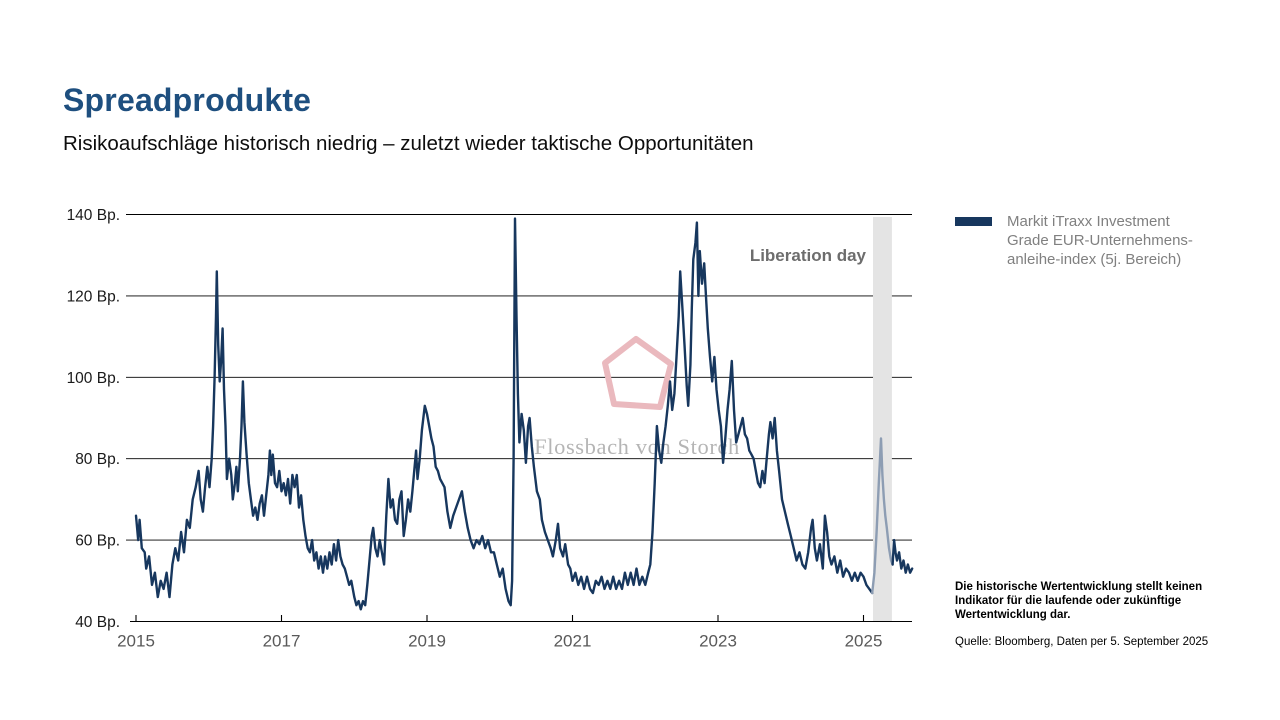 Image resolution: width=1280 pixels, height=720 pixels. Describe the element at coordinates (136, 641) in the screenshot. I see `x-axis-label: 2015` at that location.